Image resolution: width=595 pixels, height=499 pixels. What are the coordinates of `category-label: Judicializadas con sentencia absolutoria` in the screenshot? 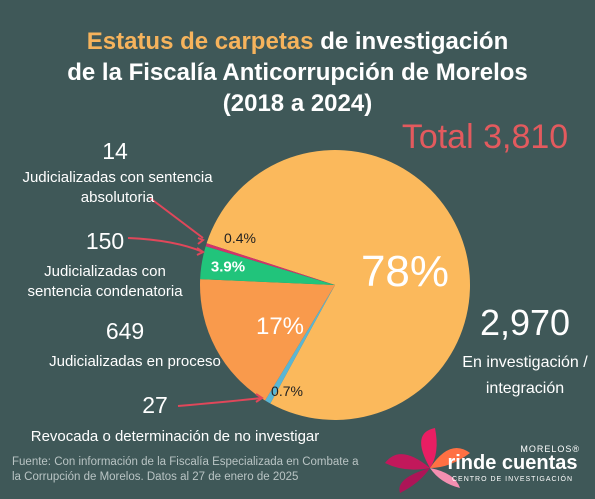 It's located at (117, 187).